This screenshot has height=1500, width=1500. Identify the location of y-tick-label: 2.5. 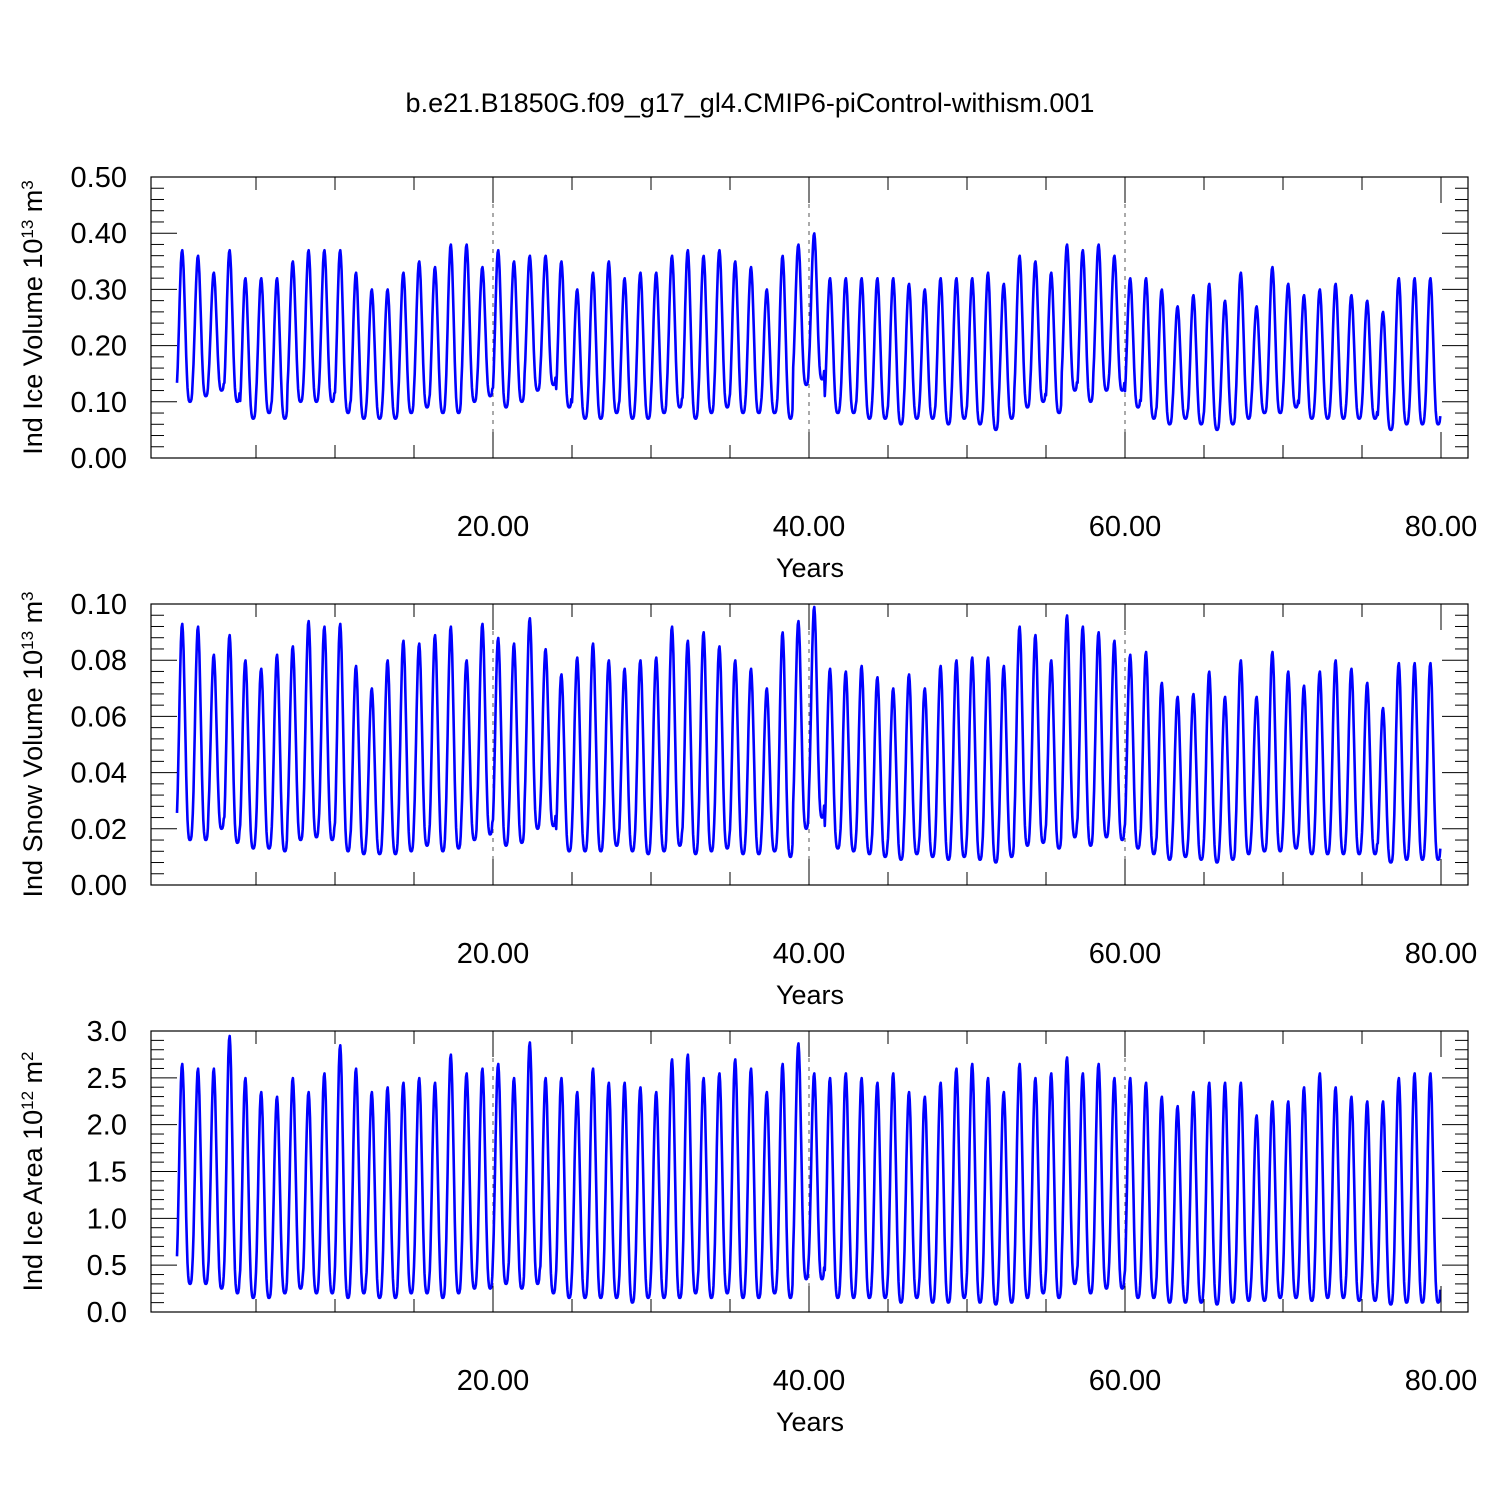
(107, 1079).